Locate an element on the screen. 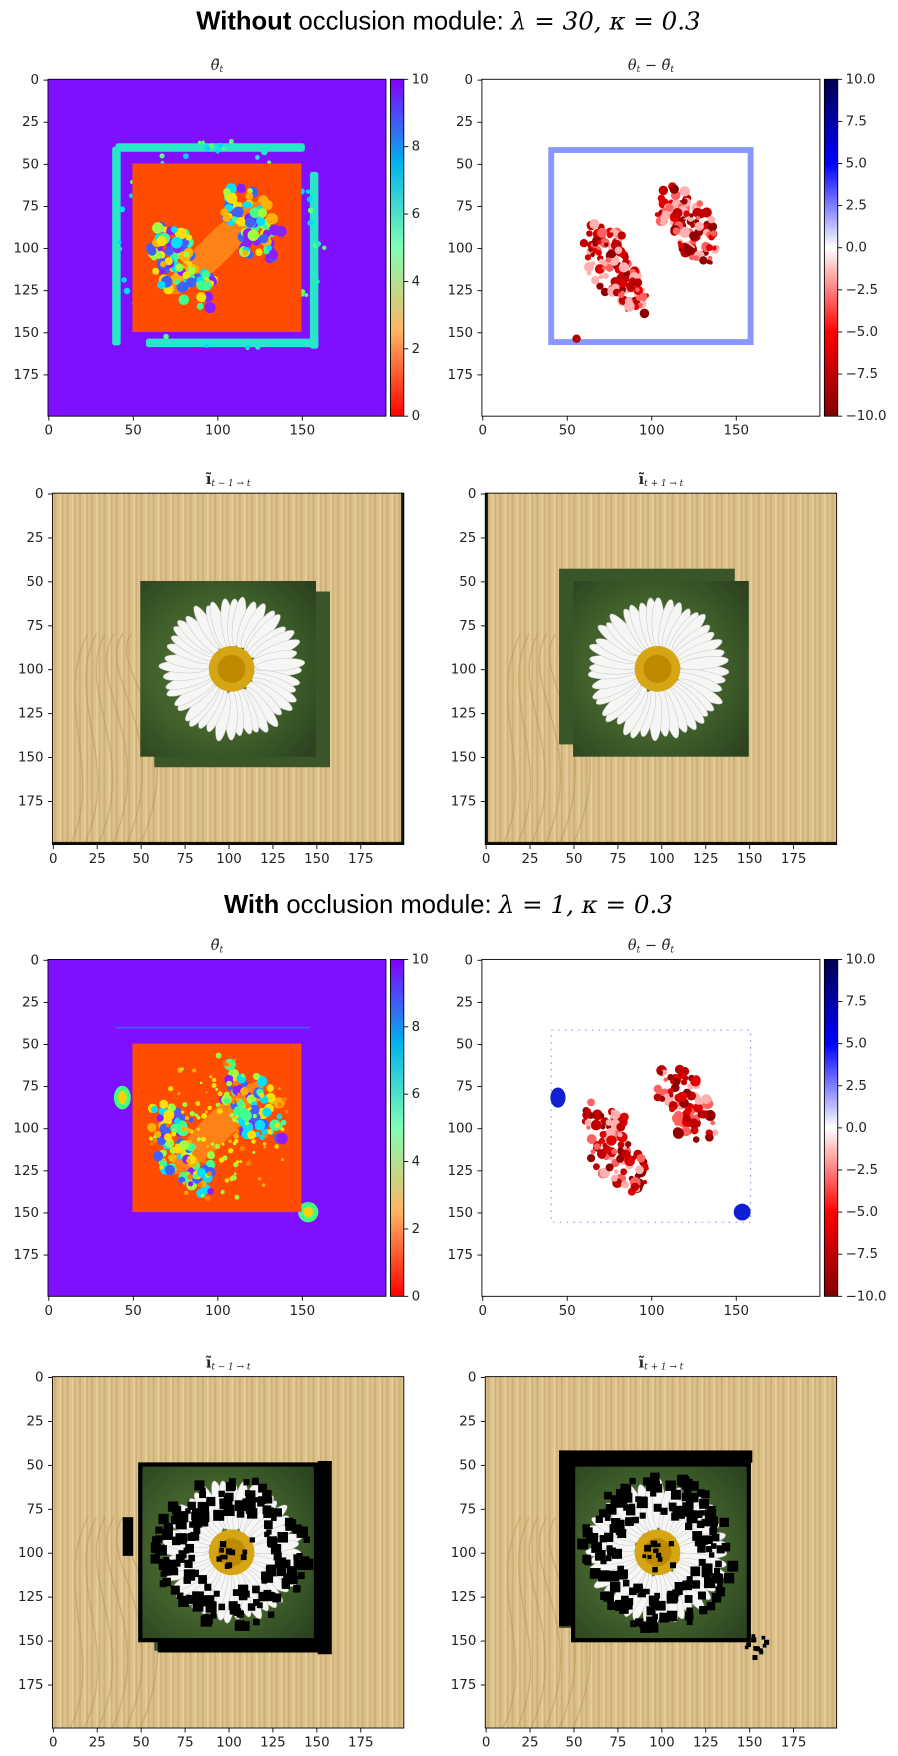  panel-title: ĩt − 1 → t is located at coordinates (228, 480).